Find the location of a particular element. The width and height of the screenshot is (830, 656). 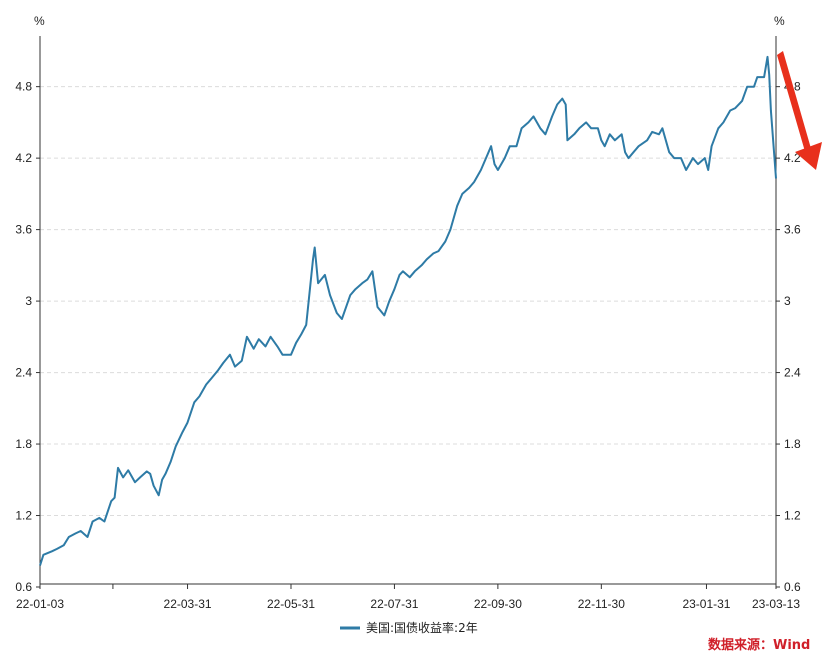

right-y-ticks: 0.61.21.82.433.64.24.8 is located at coordinates (788, 337).